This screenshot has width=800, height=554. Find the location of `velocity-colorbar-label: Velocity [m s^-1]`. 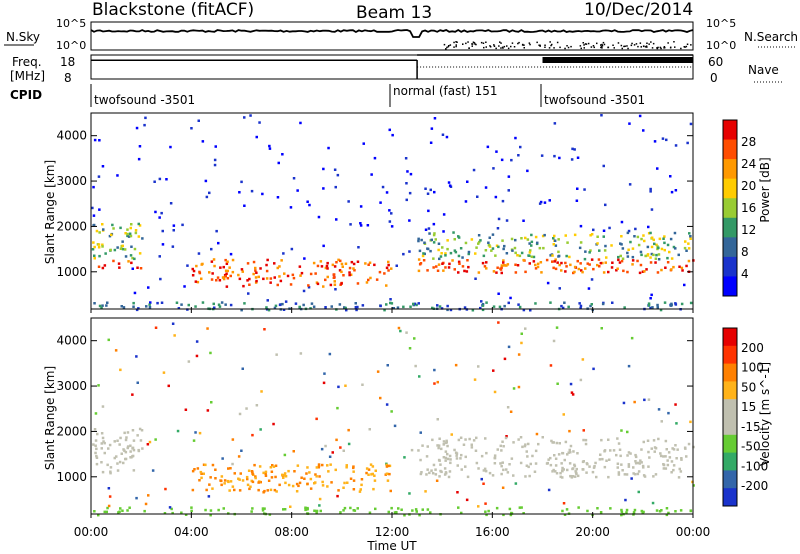

velocity-colorbar-label: Velocity [m s^-1] is located at coordinates (765, 414).